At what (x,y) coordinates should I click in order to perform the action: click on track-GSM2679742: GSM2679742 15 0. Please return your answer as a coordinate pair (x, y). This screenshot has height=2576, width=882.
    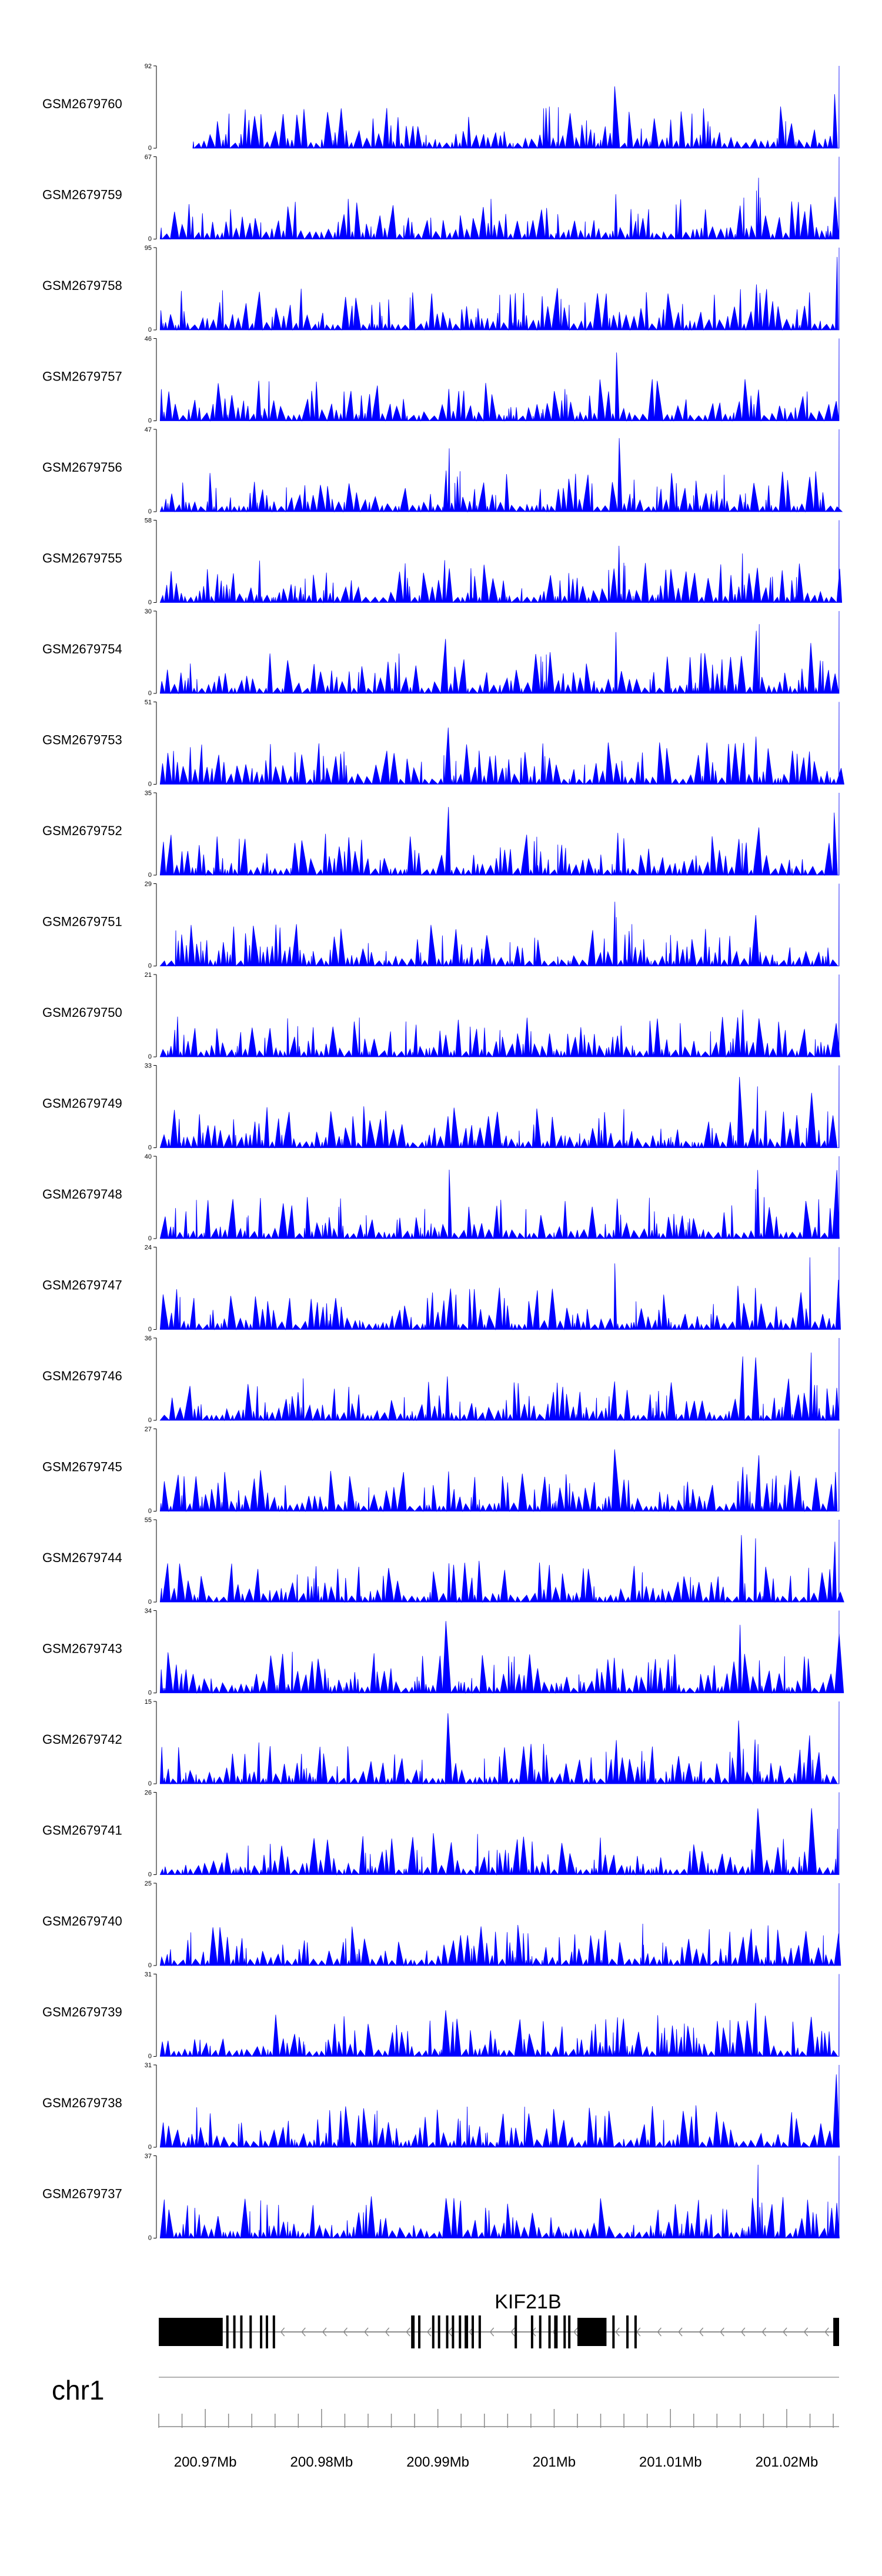
    Looking at the image, I should click on (441, 1743).